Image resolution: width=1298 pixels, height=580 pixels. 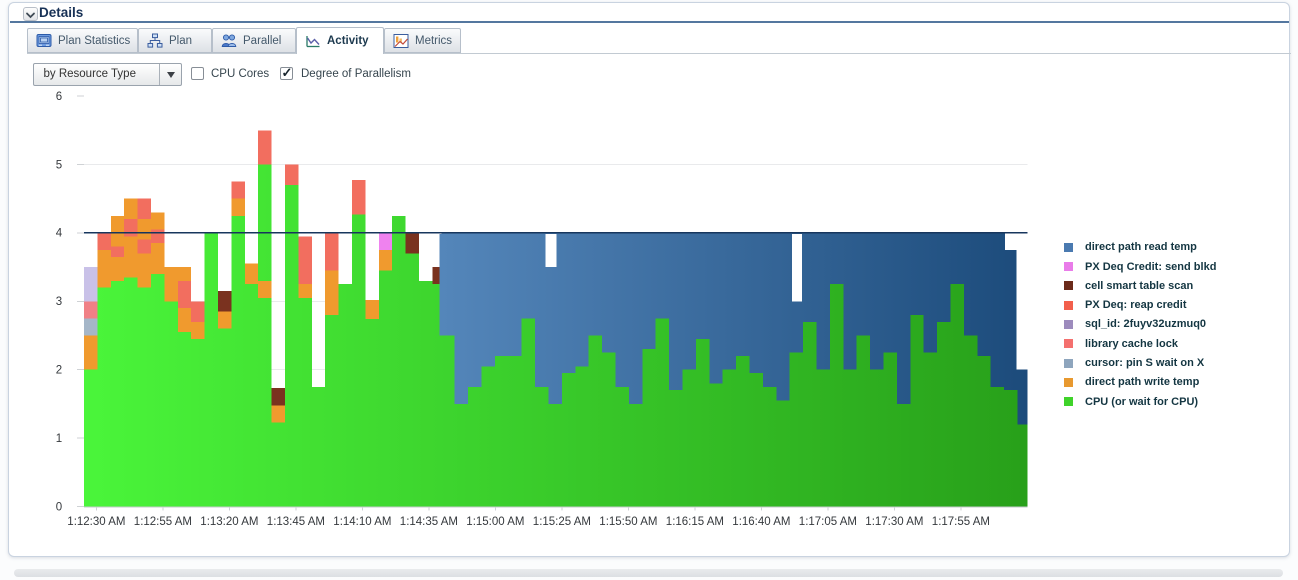 What do you see at coordinates (429, 522) in the screenshot?
I see `svg-text: 1:14:35 AM` at bounding box center [429, 522].